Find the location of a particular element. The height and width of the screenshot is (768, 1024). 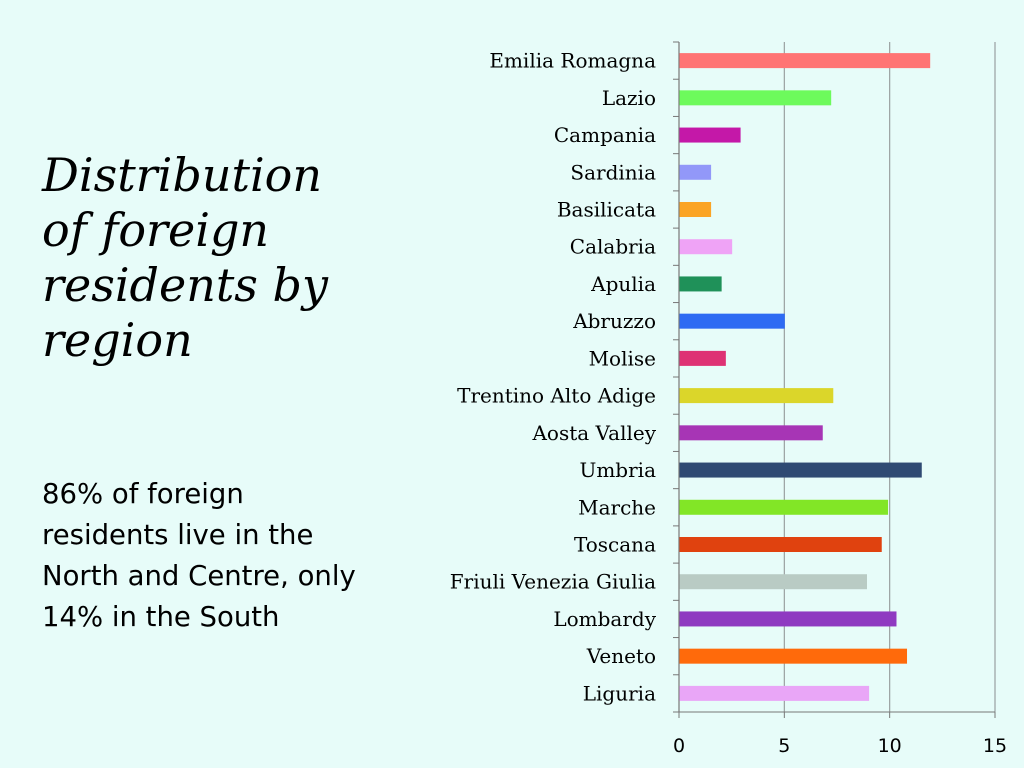

category-label: Campania is located at coordinates (605, 135).